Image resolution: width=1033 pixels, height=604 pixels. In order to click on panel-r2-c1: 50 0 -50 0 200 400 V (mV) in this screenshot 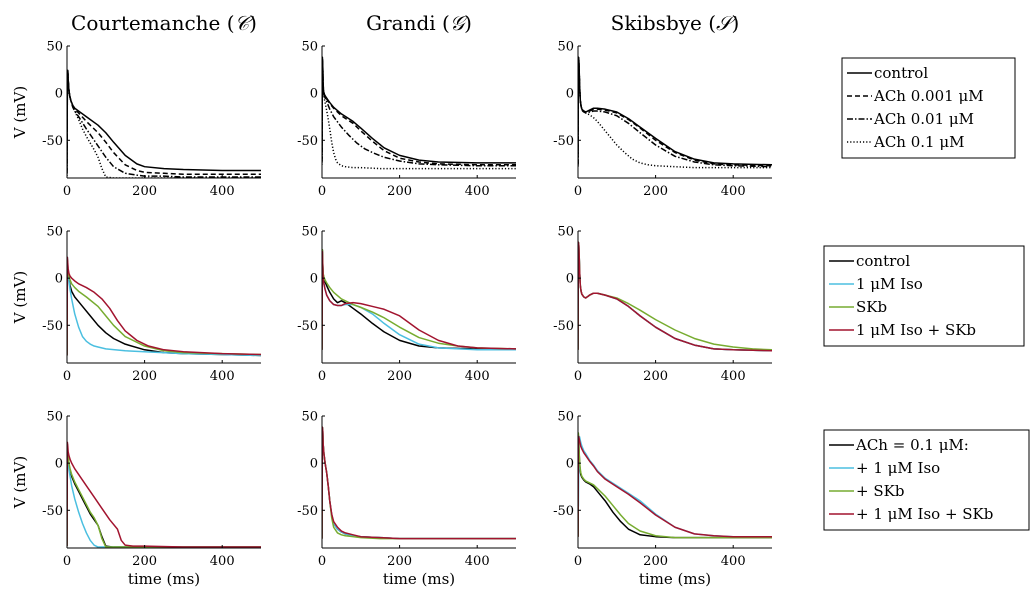, I will do `click(136, 304)`.